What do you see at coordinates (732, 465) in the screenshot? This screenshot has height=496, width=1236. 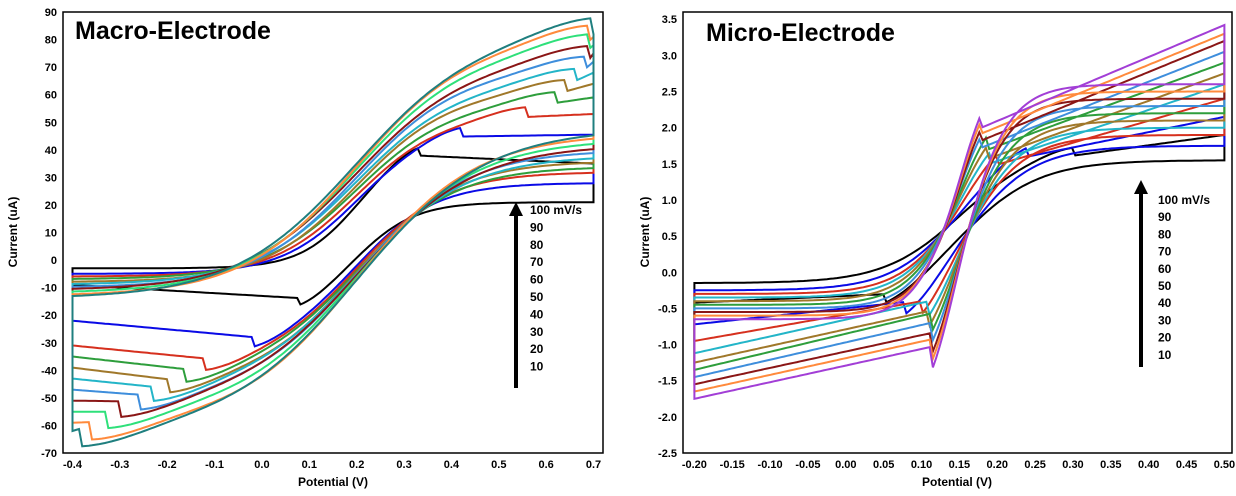 I see `x-tick-label: -0.15` at bounding box center [732, 465].